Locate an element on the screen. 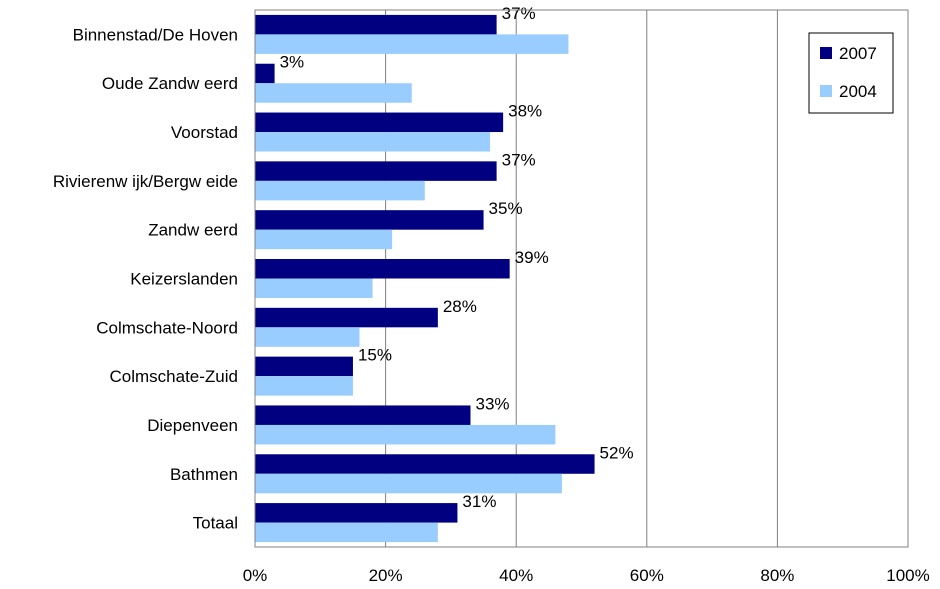 Image resolution: width=940 pixels, height=589 pixels. legend: 2007 2004 is located at coordinates (851, 73).